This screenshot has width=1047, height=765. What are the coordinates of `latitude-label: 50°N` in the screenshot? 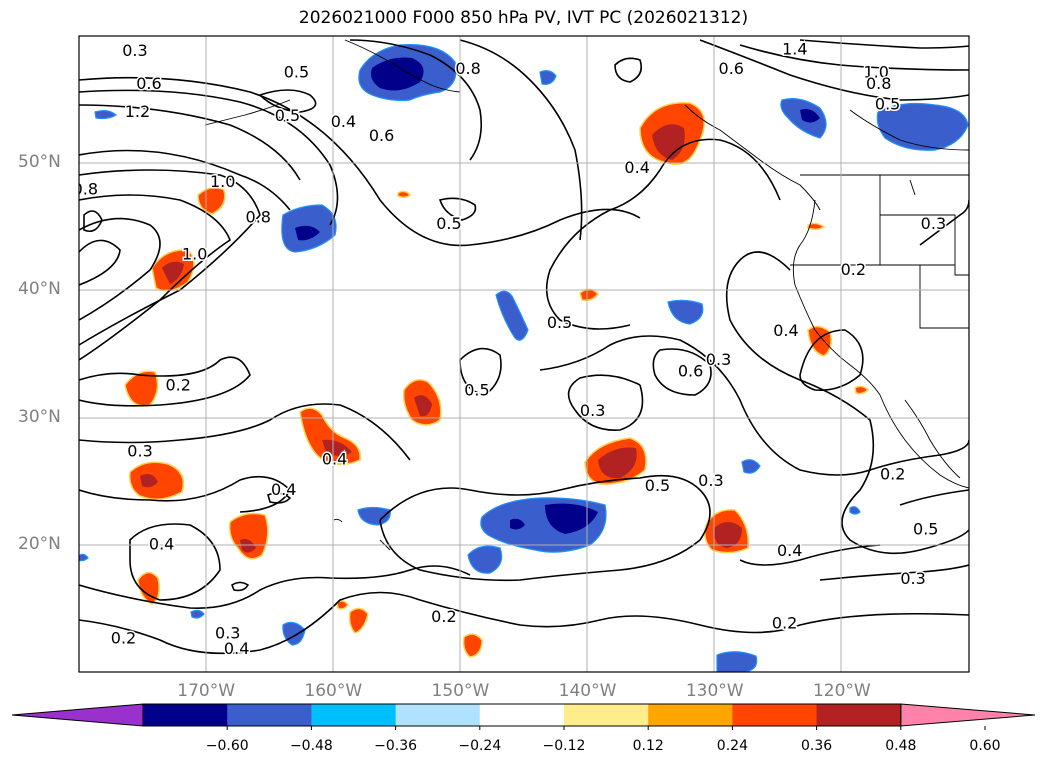 It's located at (39, 162).